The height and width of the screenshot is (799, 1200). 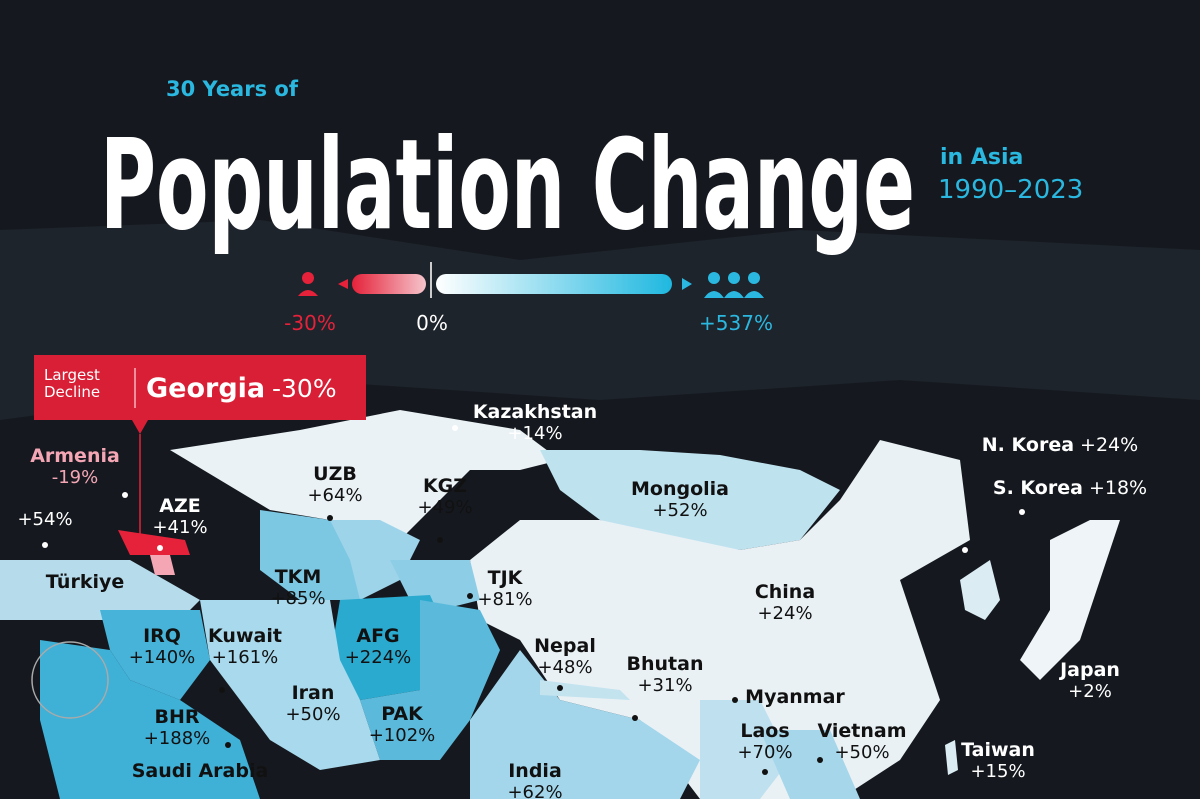 What do you see at coordinates (1089, 670) in the screenshot?
I see `country-name: Japan` at bounding box center [1089, 670].